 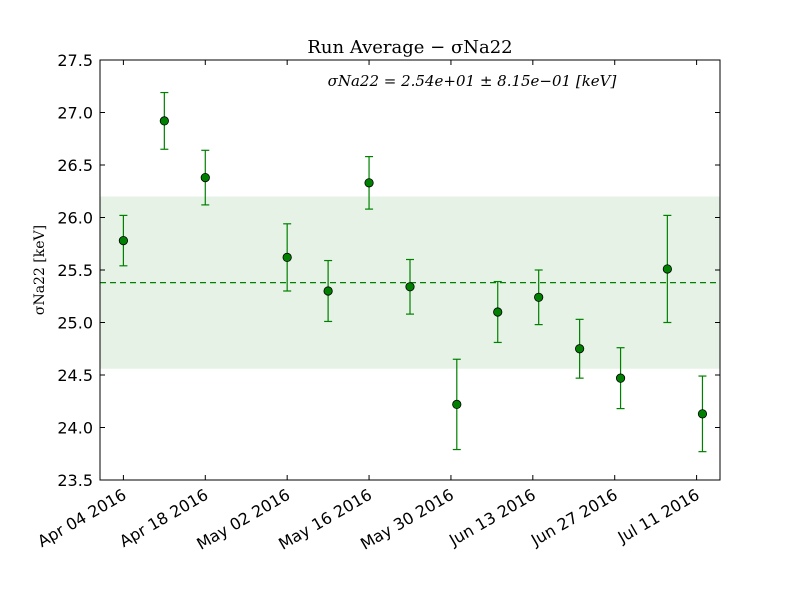 What do you see at coordinates (75, 60) in the screenshot?
I see `y-tick-label: 27.5` at bounding box center [75, 60].